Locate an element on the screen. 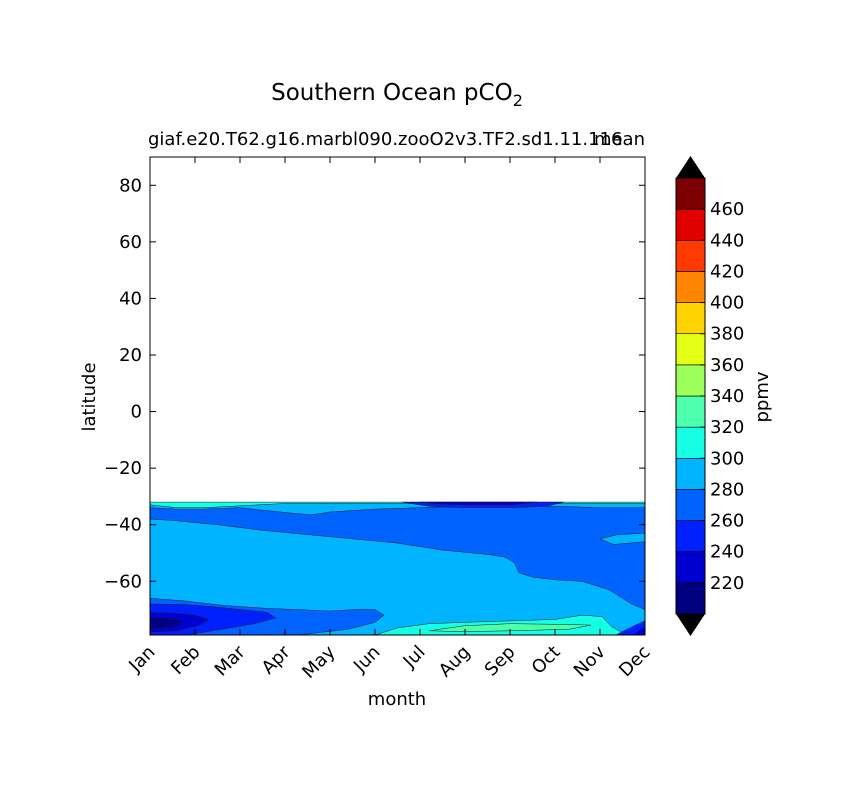 The image size is (851, 788). contour-layer is located at coordinates (397, 568).